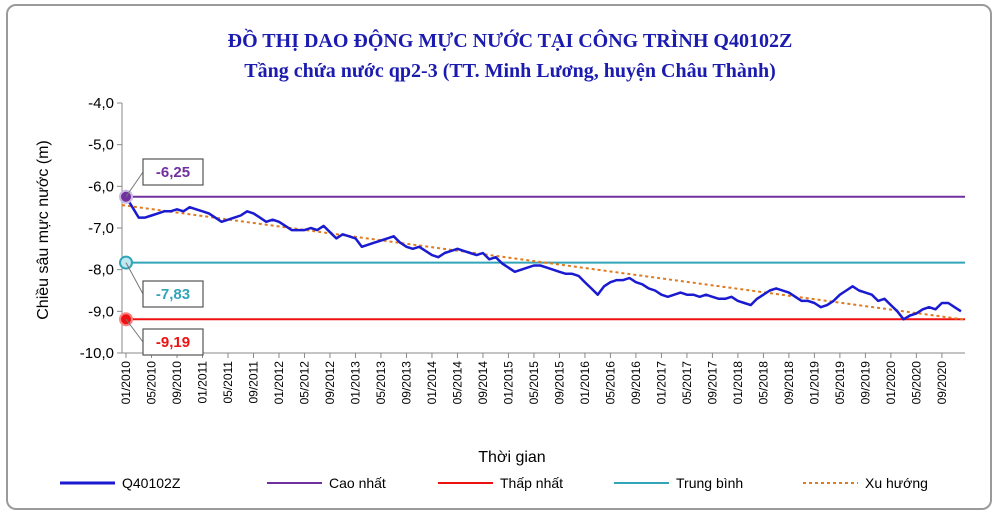  What do you see at coordinates (134, 278) in the screenshot?
I see `average-callout-leader` at bounding box center [134, 278].